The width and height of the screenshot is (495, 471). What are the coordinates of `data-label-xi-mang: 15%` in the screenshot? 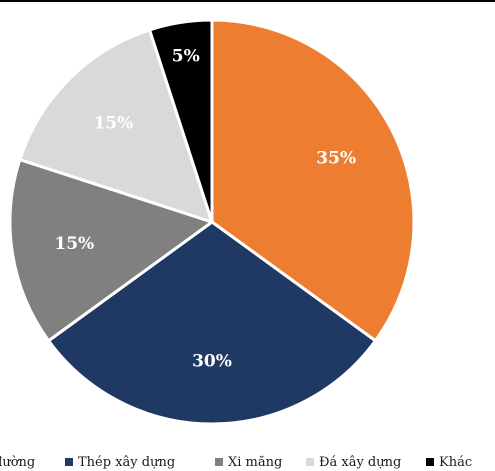 It's located at (74, 244).